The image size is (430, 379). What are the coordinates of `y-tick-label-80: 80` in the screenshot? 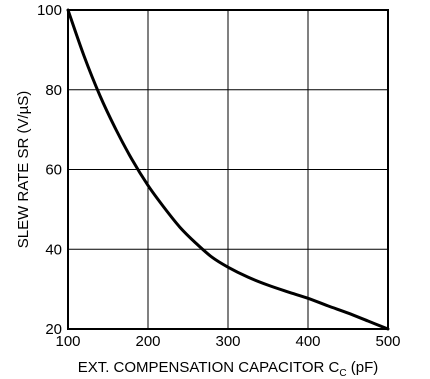 It's located at (53, 90).